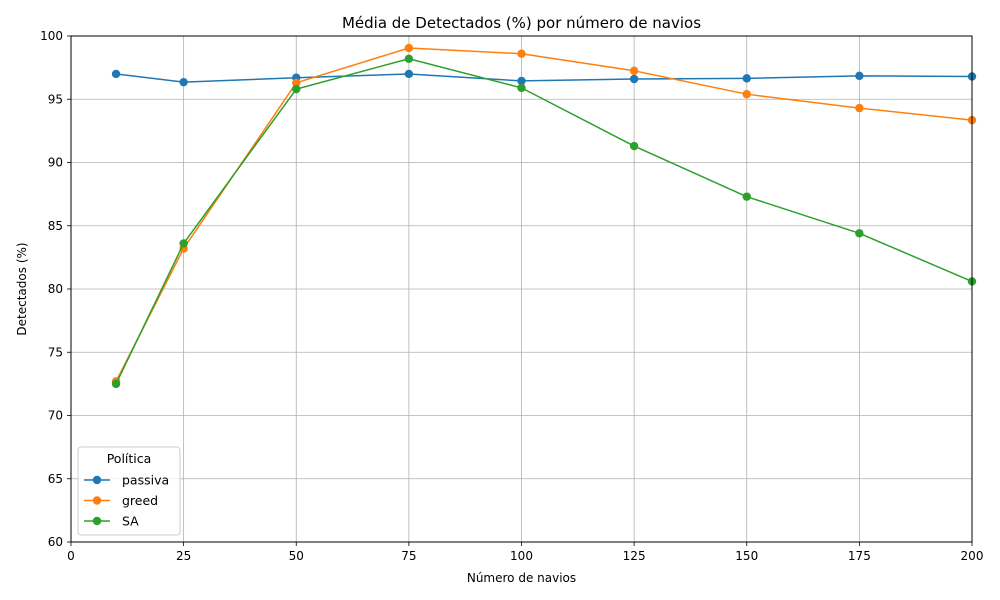  What do you see at coordinates (408, 556) in the screenshot?
I see `x-tick-label: 75` at bounding box center [408, 556].